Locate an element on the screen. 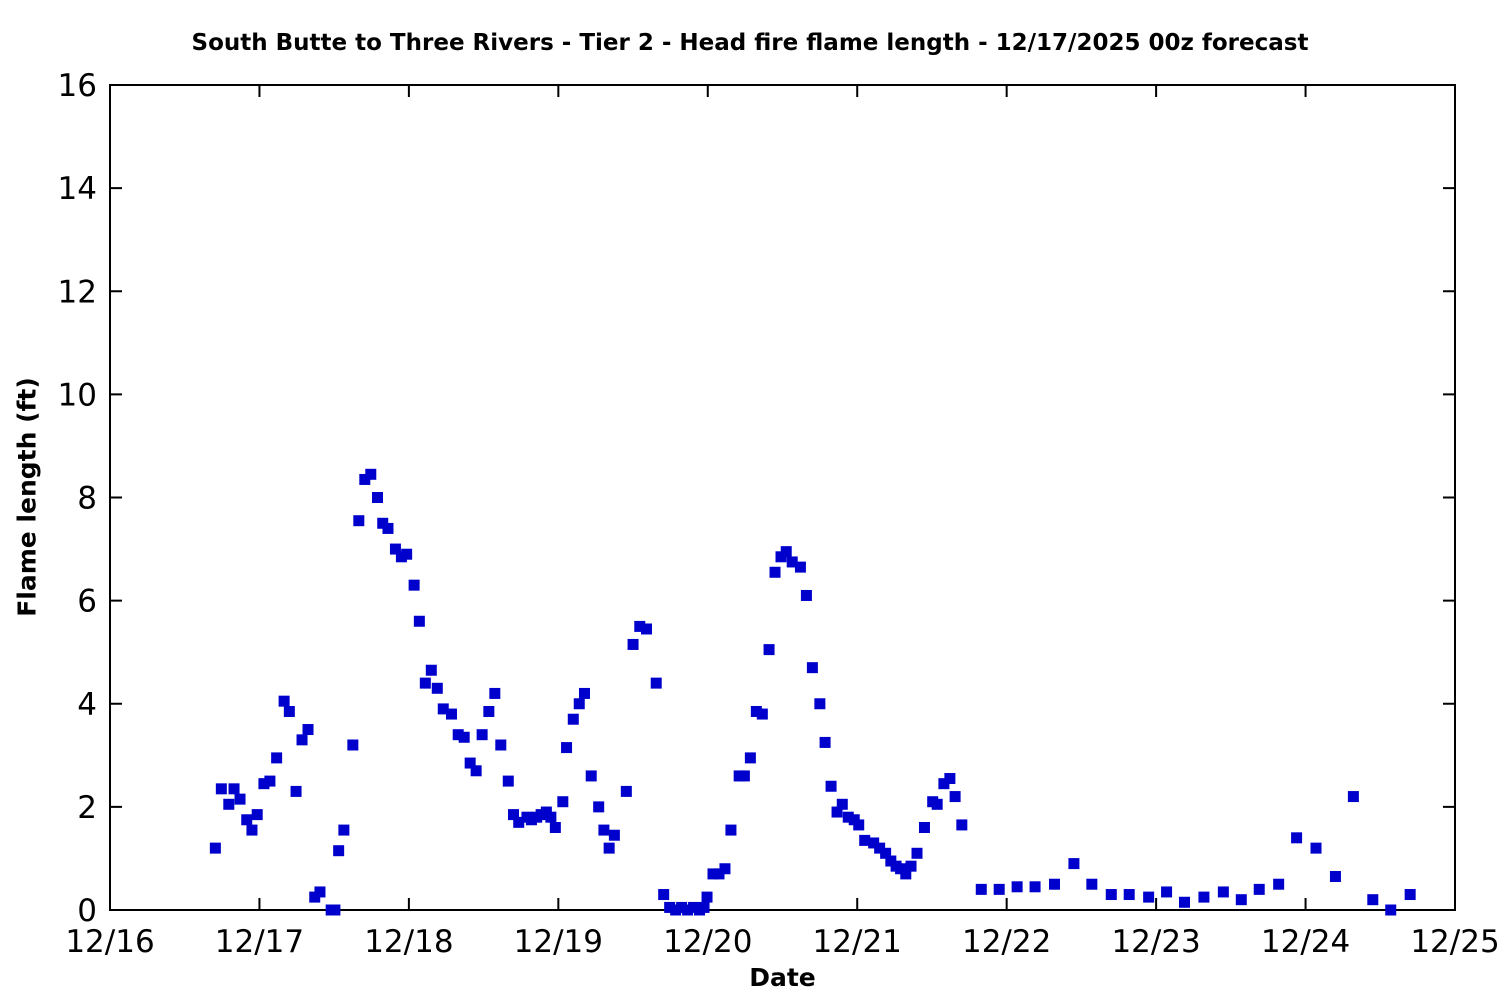 This screenshot has height=1000, width=1500. y-tick-label: 2 is located at coordinates (87, 808).